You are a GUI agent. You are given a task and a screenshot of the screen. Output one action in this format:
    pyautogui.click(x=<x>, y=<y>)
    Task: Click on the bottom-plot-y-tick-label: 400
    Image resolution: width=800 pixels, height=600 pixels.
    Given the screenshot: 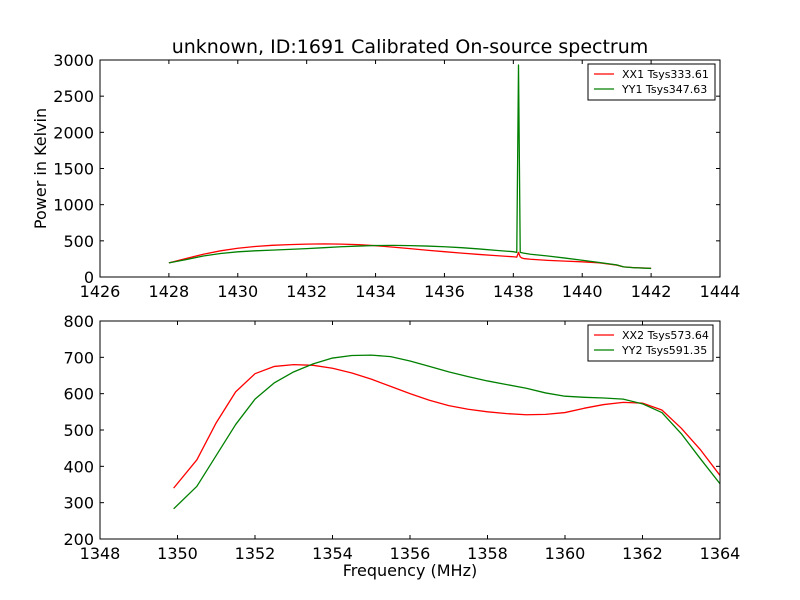 What is the action you would take?
    pyautogui.click(x=78, y=466)
    